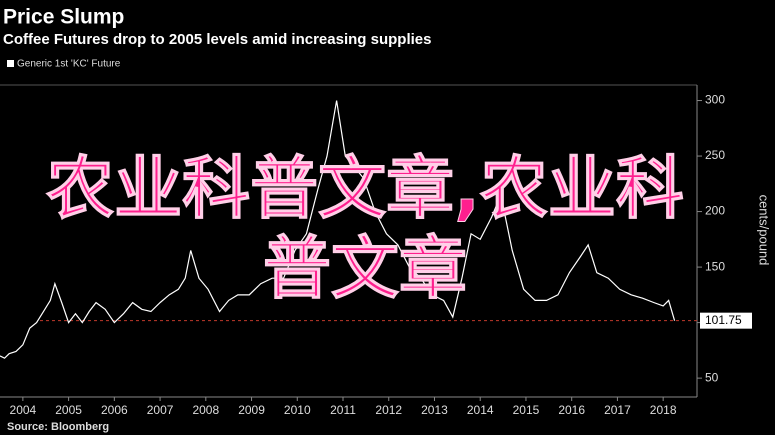 This screenshot has height=435, width=775. I want to click on last-value-box, so click(726, 320).